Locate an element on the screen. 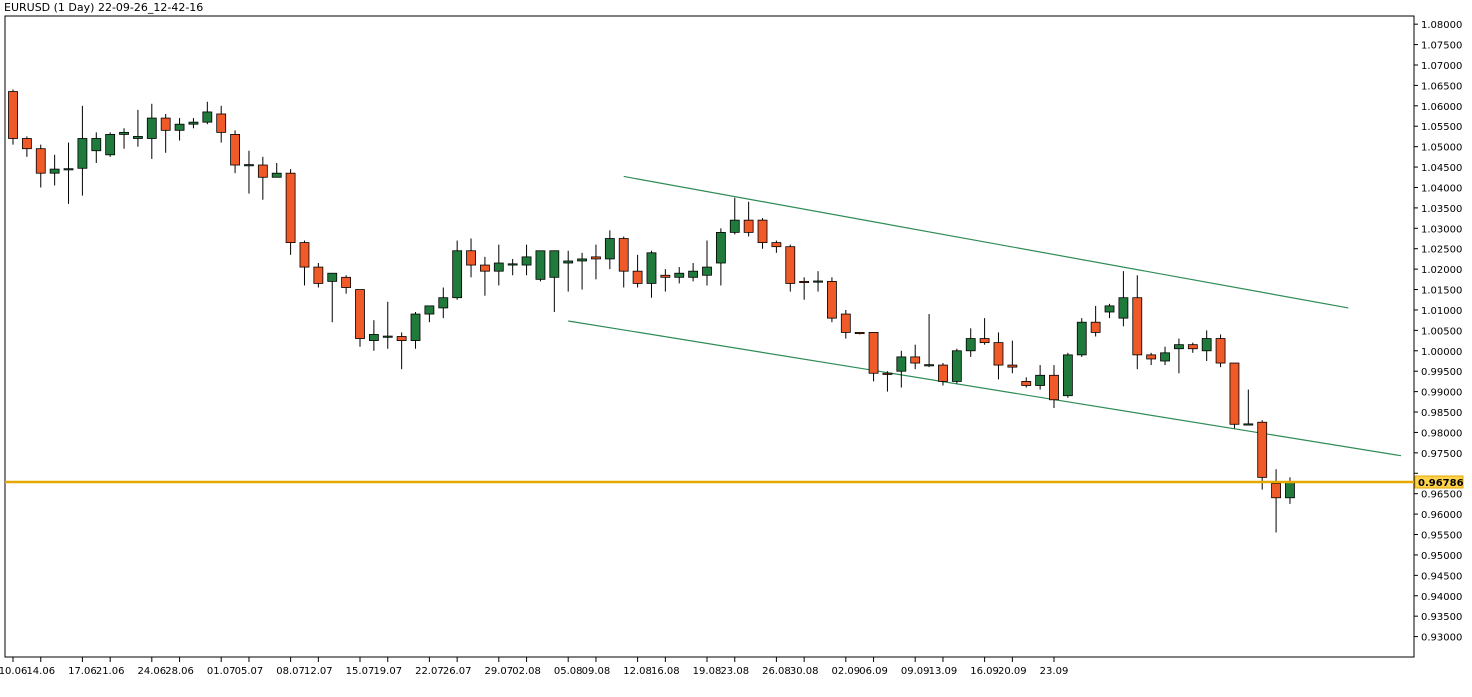  x-tick-label: 21.06 is located at coordinates (110, 671).